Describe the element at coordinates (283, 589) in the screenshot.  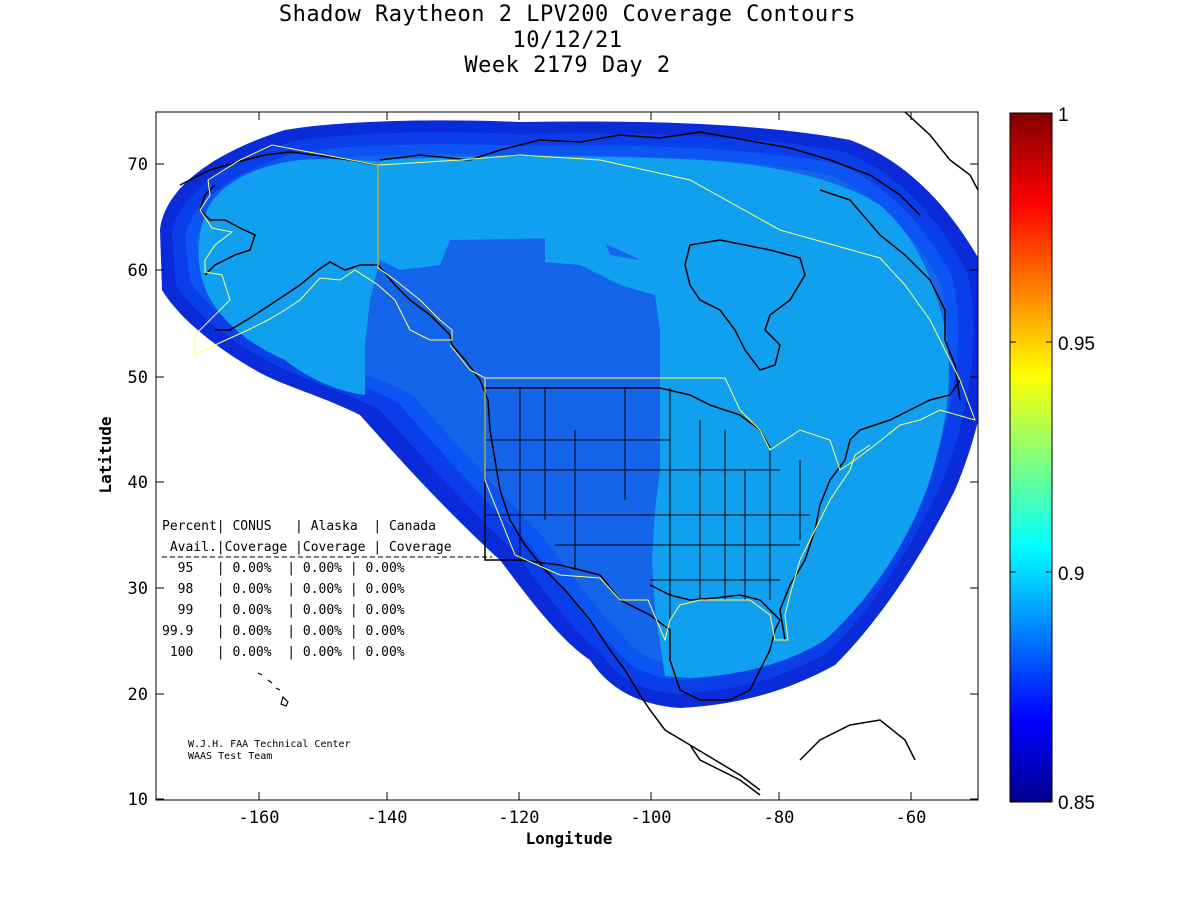
I see `table-row: 98 | 0.00% | 0.00% | 0.00%` at that location.